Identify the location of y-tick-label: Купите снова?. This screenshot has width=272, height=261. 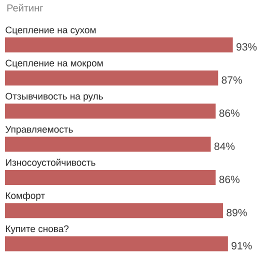
(37, 229).